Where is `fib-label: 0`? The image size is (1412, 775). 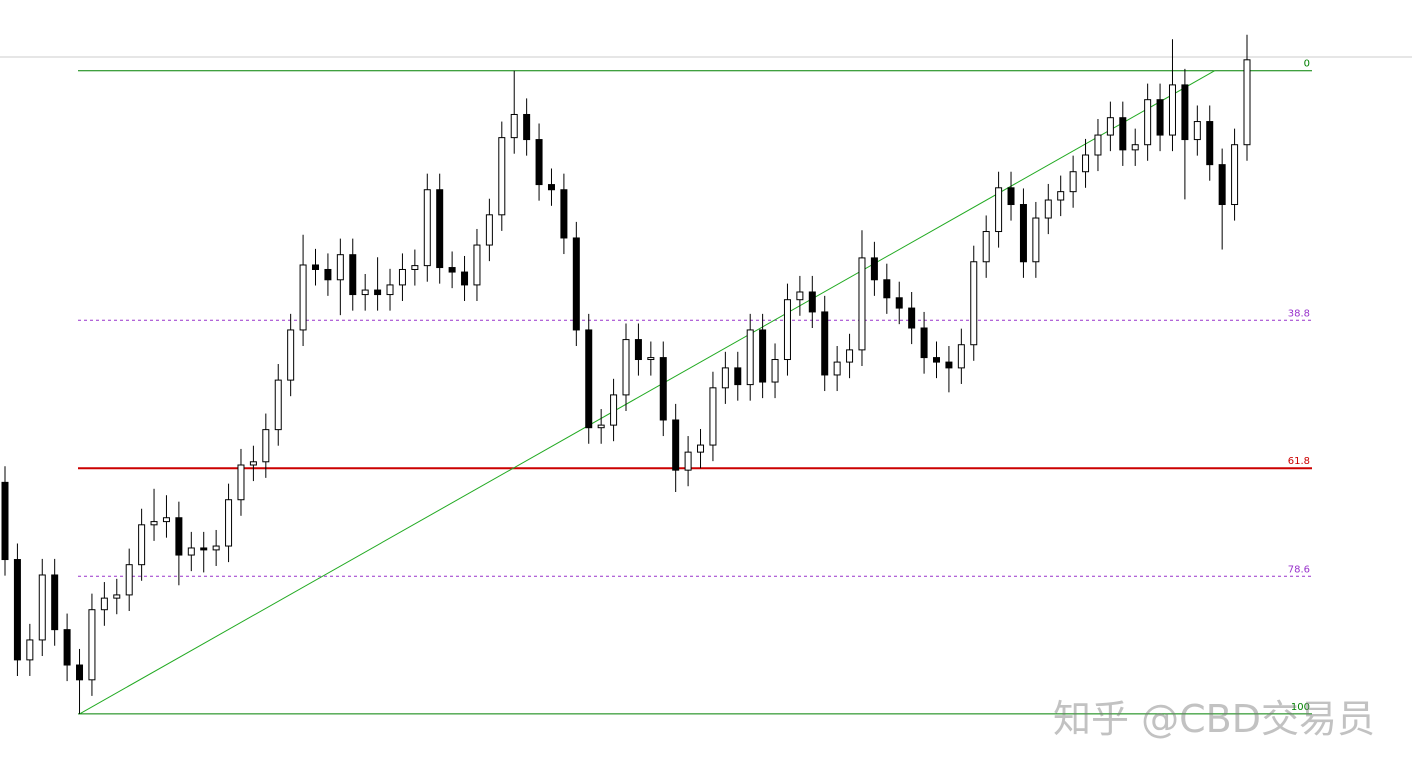 fib-label: 0 is located at coordinates (1307, 64).